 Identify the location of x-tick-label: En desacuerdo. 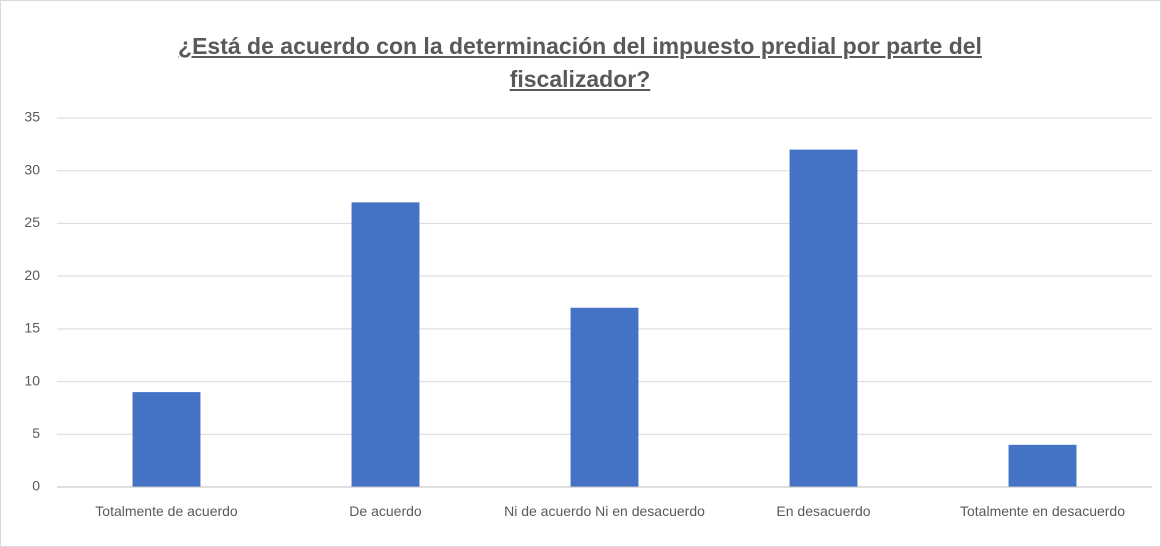
(823, 511).